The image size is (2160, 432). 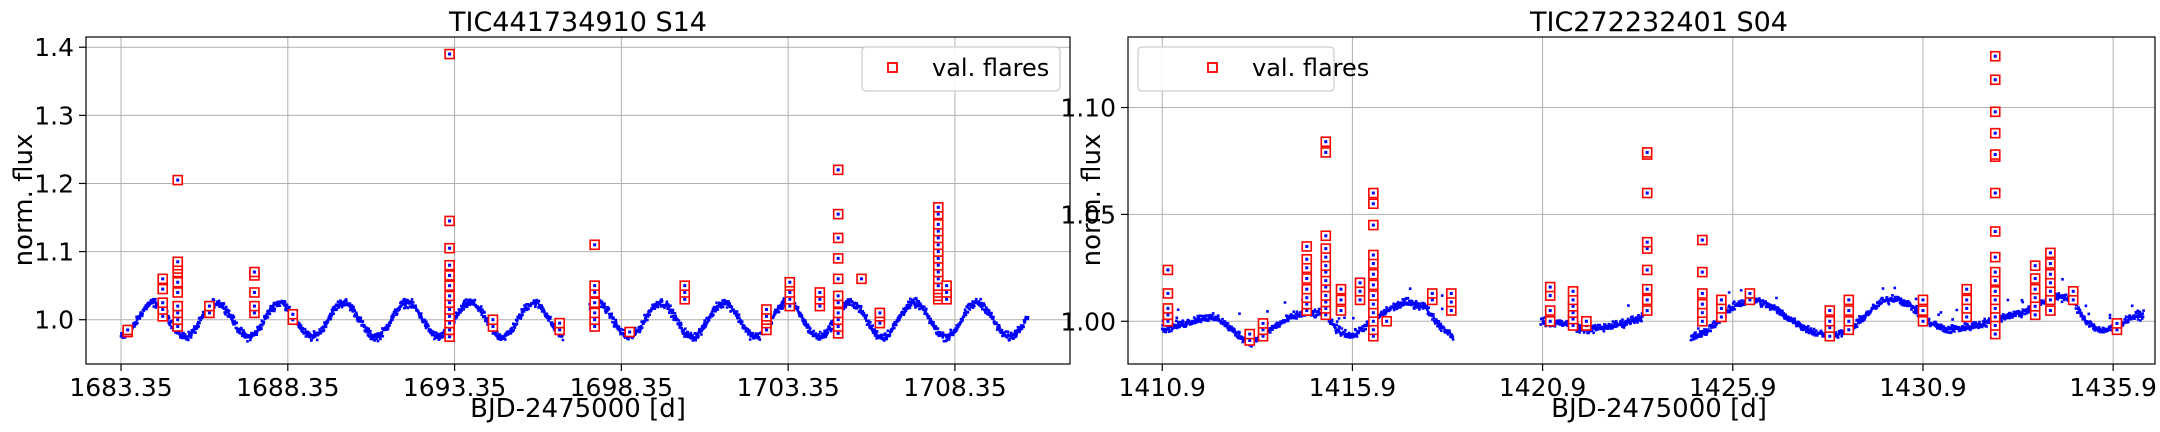 I want to click on x-tick-label: 1683.35, so click(x=120, y=387).